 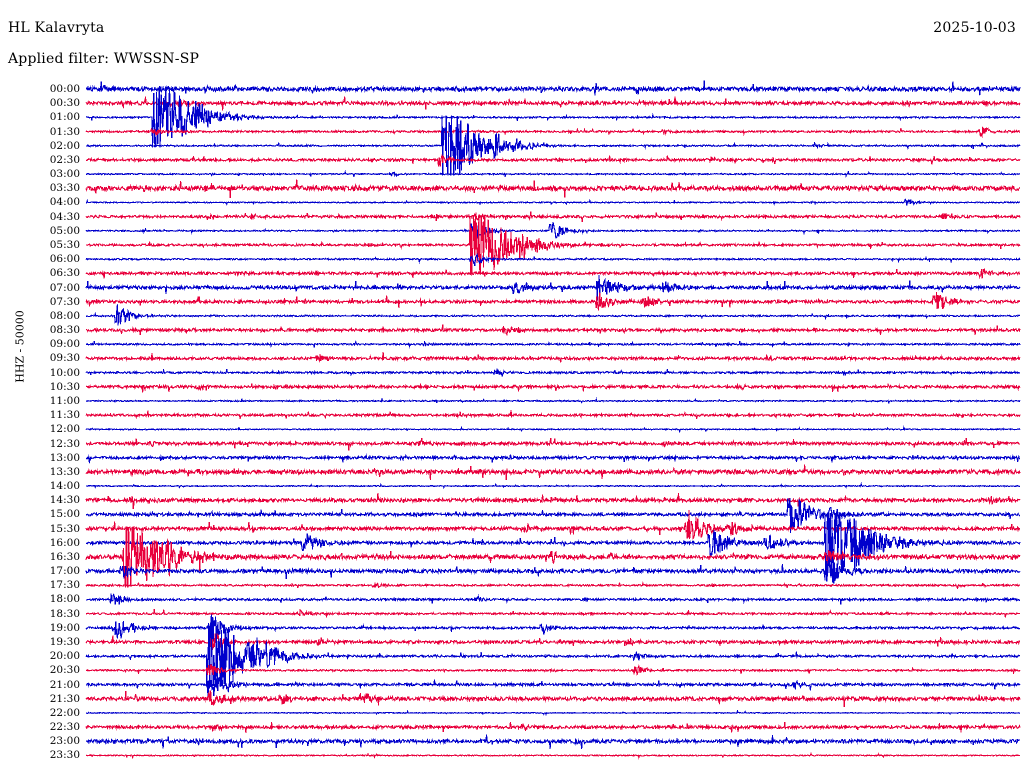 What do you see at coordinates (64, 556) in the screenshot?
I see `time-tick-label: 16:30` at bounding box center [64, 556].